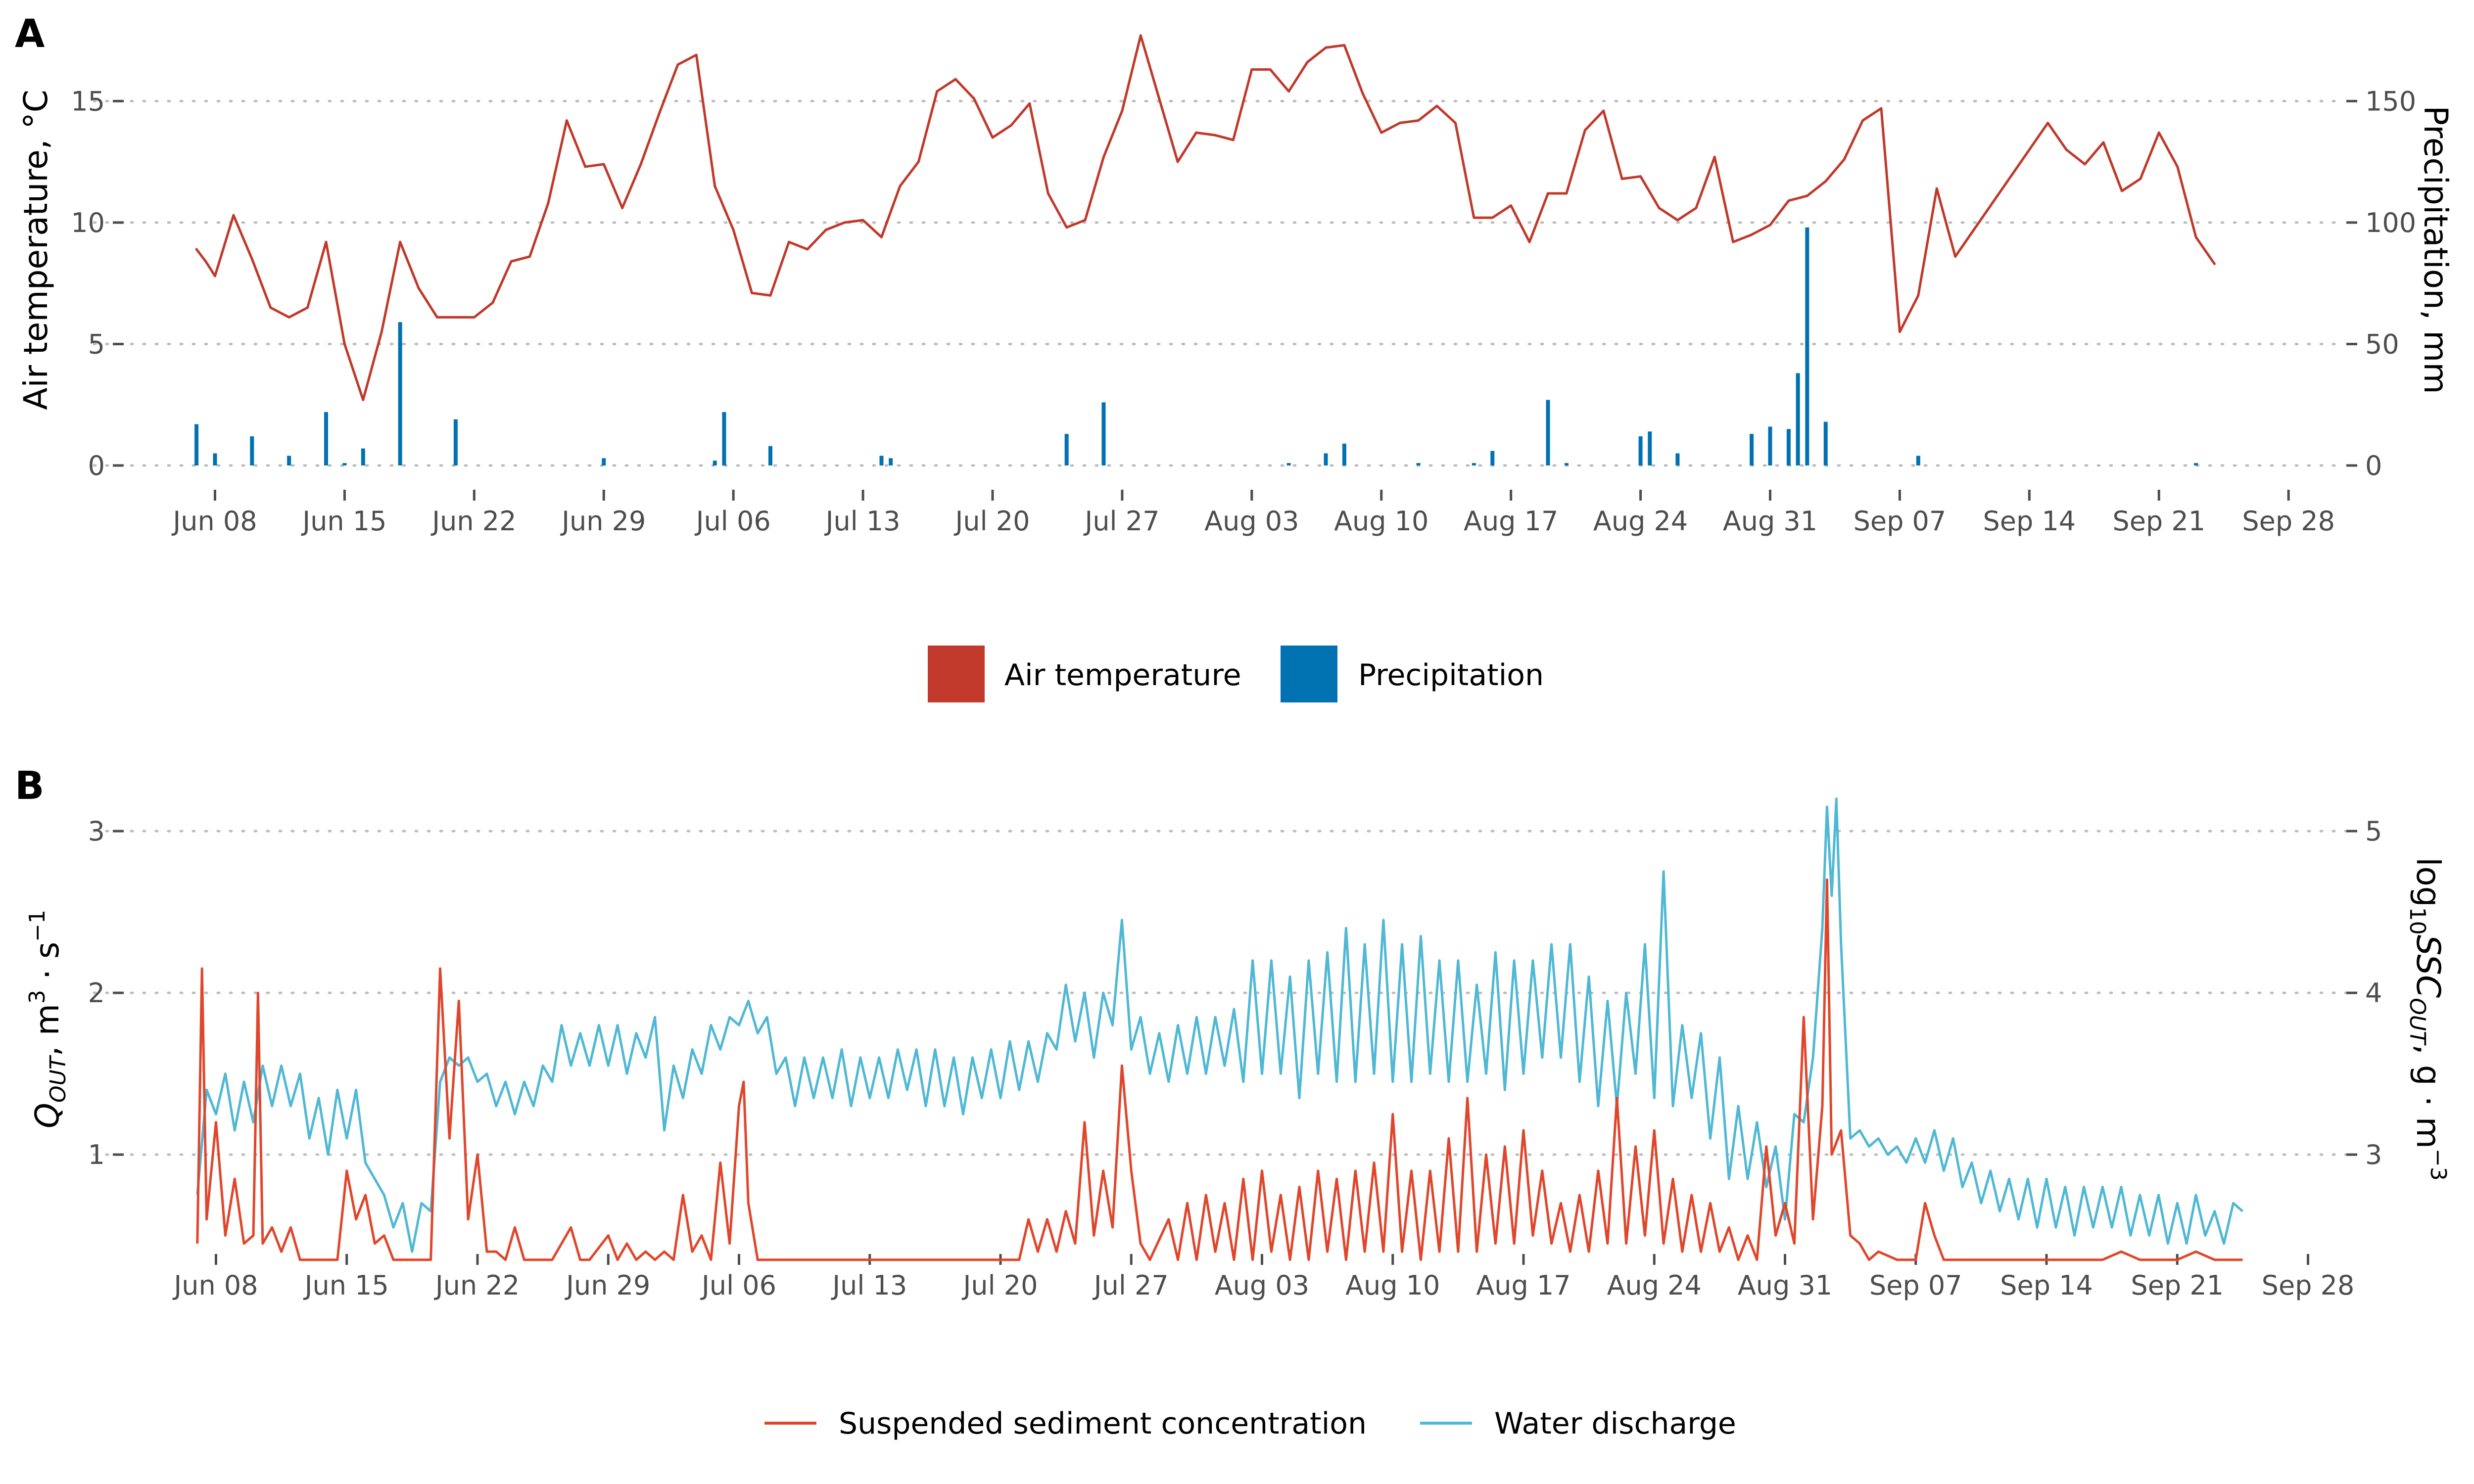  I want to click on x-tick-label: Jun 22, so click(477, 1285).